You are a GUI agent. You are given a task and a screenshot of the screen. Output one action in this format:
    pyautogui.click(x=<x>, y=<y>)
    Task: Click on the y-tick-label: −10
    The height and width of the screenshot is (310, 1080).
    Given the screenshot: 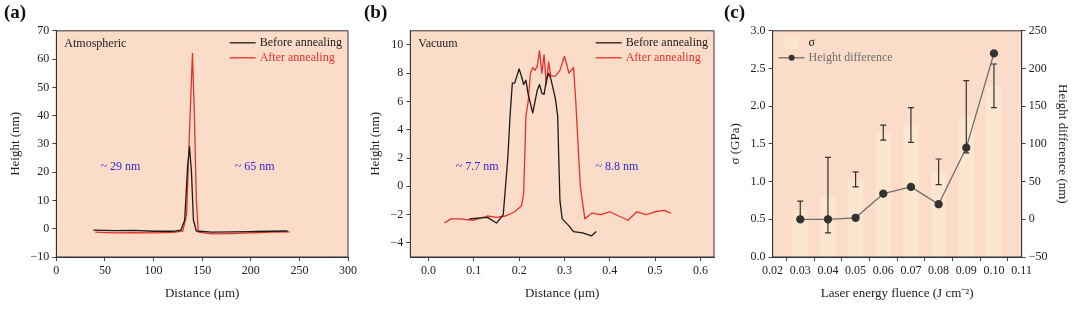 What is the action you would take?
    pyautogui.click(x=40, y=256)
    